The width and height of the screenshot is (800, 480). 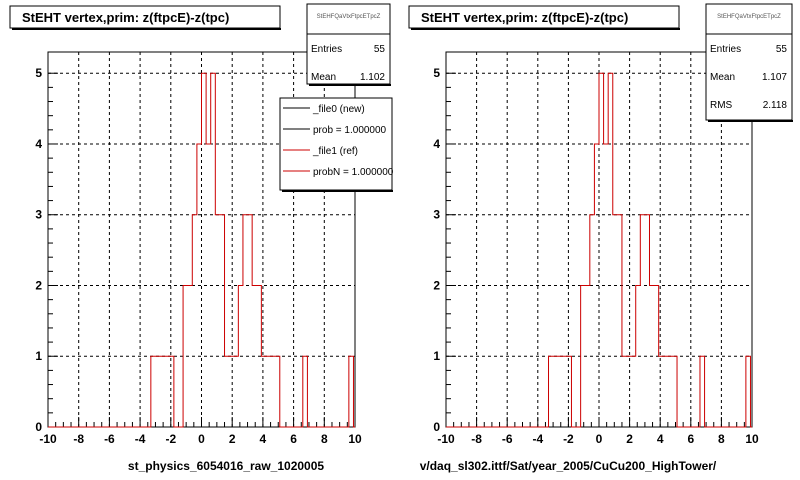 What do you see at coordinates (78, 439) in the screenshot?
I see `x-tick-label-0: -8` at bounding box center [78, 439].